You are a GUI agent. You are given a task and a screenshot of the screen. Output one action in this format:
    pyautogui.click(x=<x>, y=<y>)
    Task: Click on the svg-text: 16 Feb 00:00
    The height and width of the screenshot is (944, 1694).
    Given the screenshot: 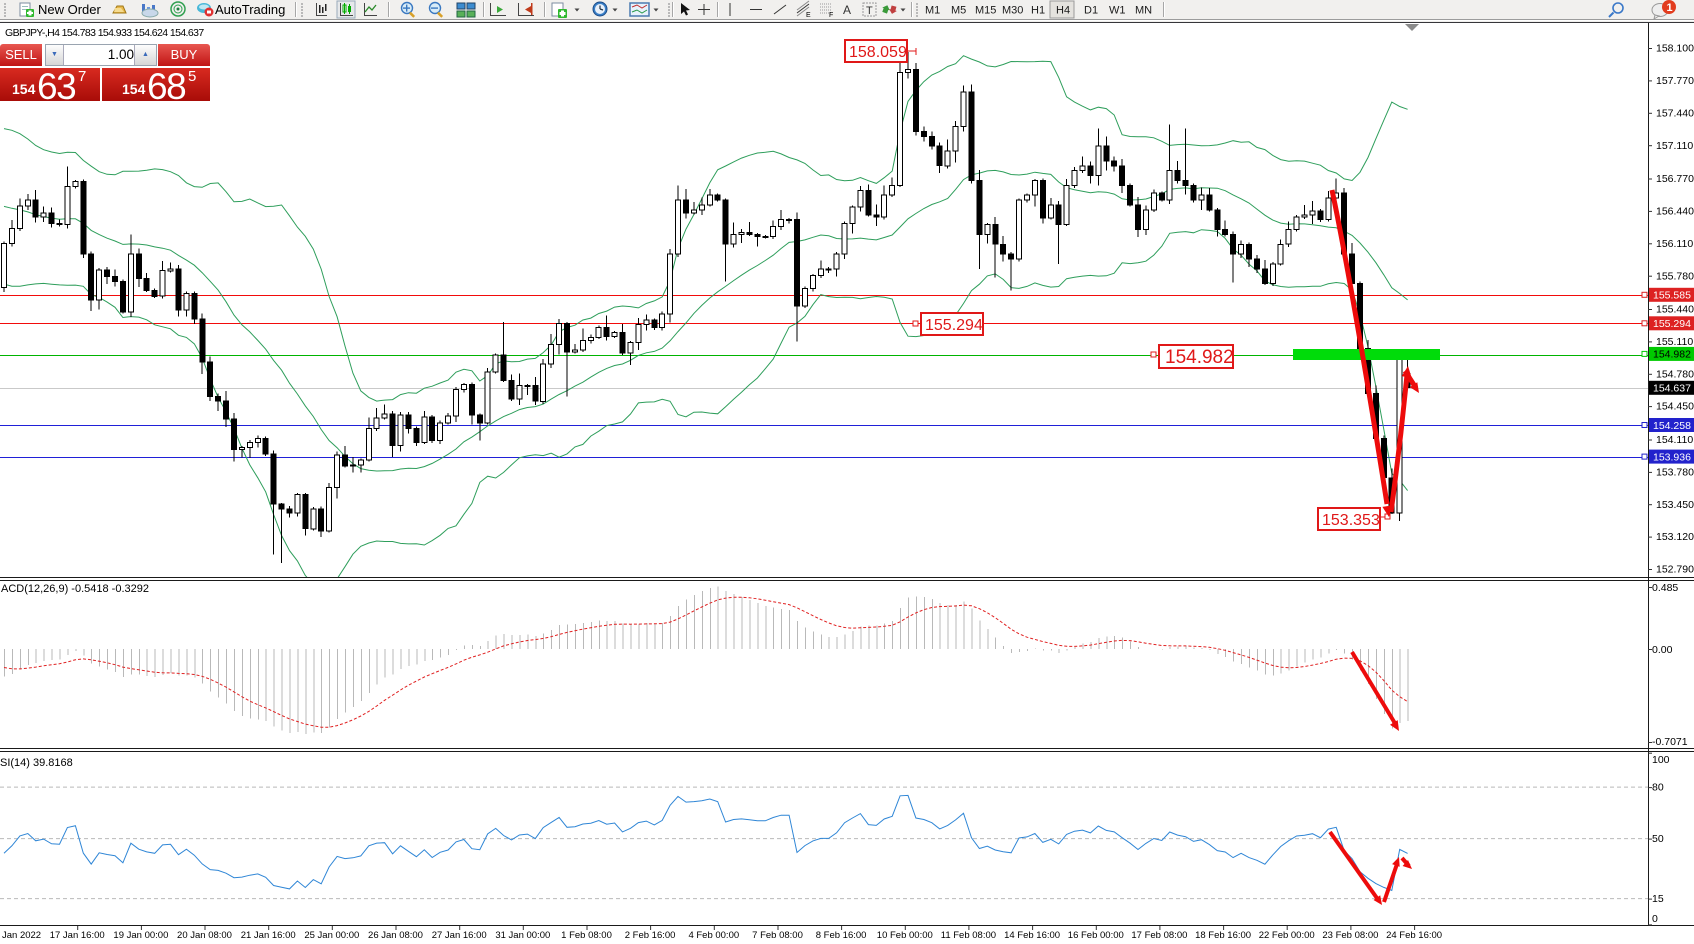 What is the action you would take?
    pyautogui.click(x=1096, y=935)
    